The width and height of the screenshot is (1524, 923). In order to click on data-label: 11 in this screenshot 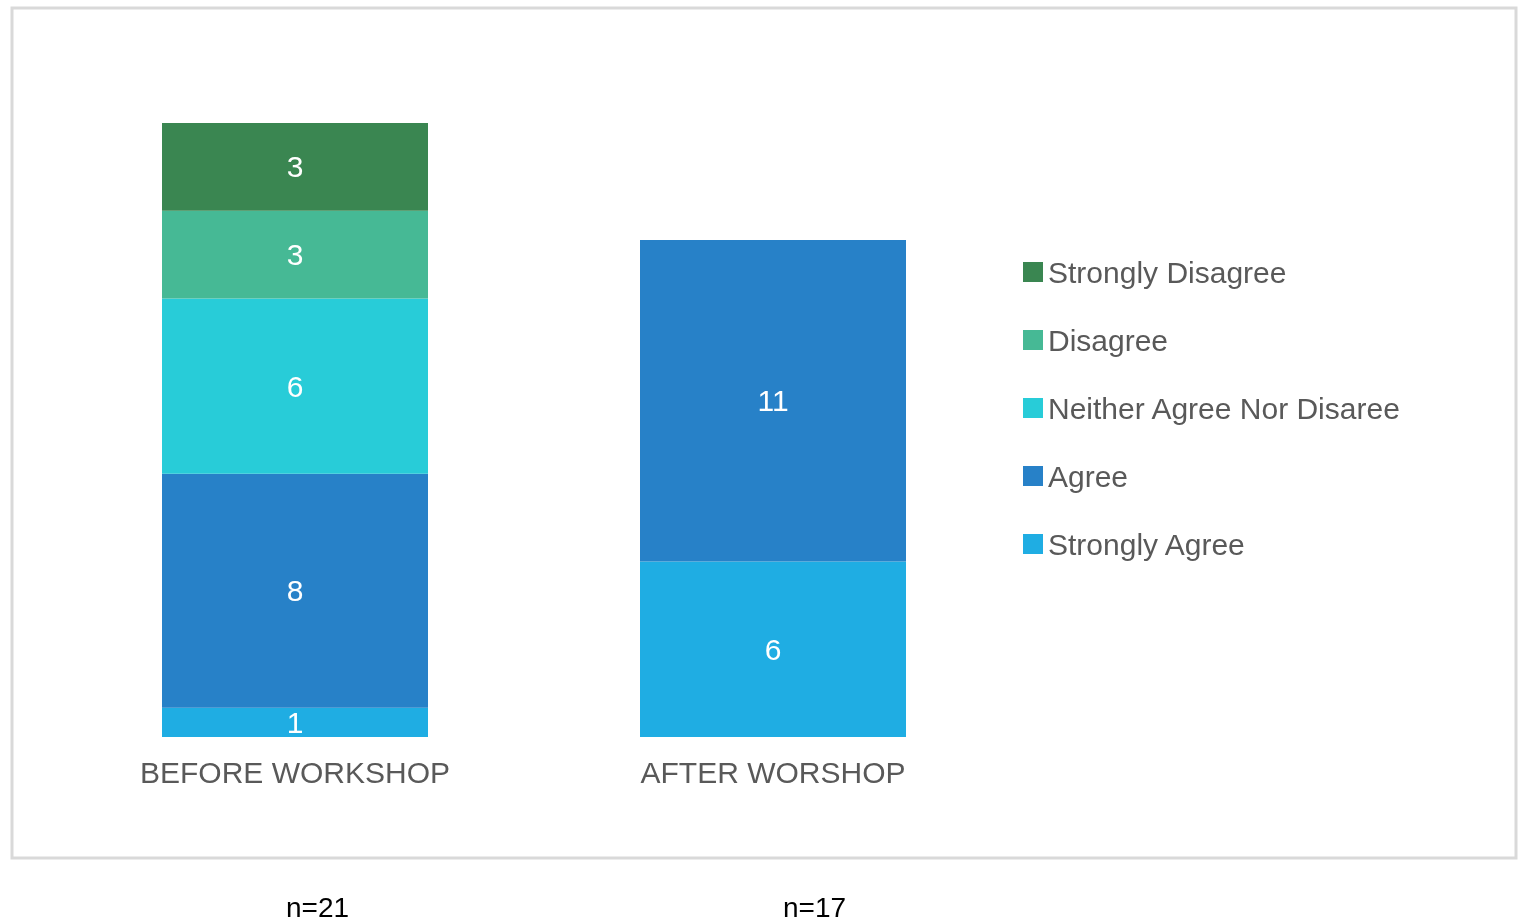, I will do `click(773, 401)`.